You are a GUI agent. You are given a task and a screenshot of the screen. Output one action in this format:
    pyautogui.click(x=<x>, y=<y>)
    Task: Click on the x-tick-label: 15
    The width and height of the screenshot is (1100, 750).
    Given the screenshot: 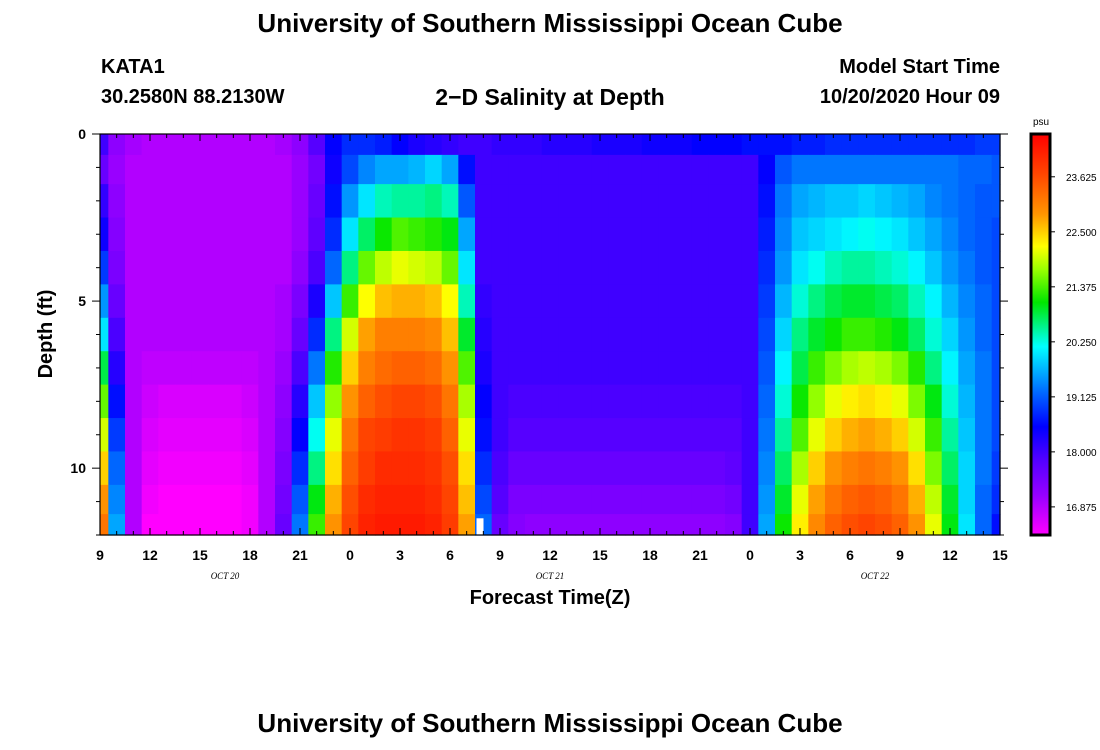 What is the action you would take?
    pyautogui.click(x=600, y=555)
    